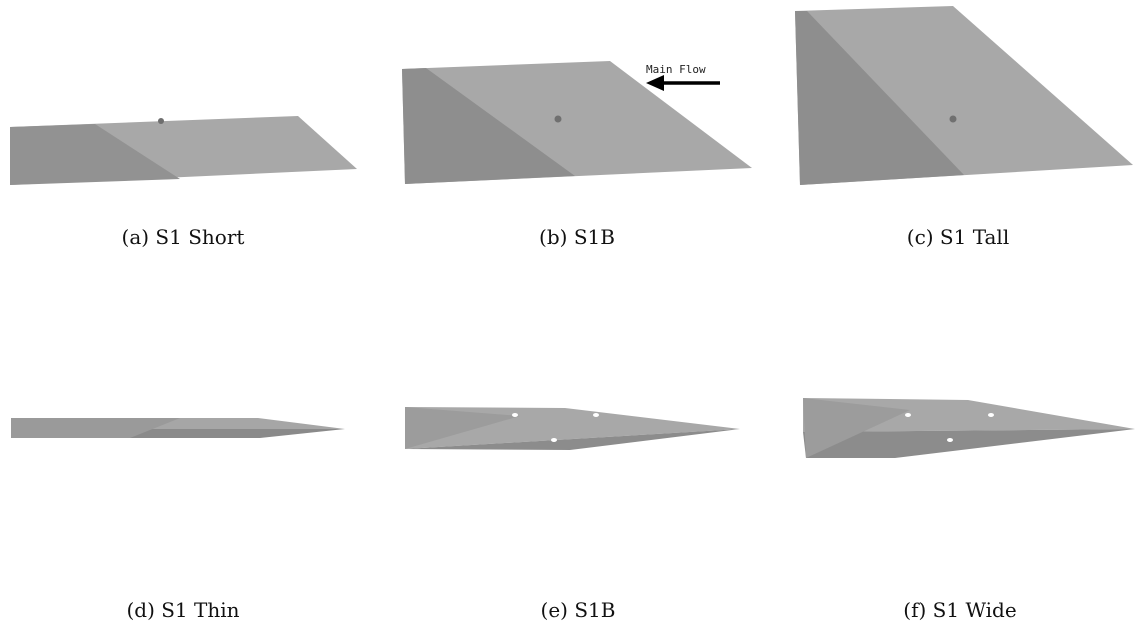 This screenshot has height=635, width=1146. Describe the element at coordinates (953, 119) in the screenshot. I see `panel-c-probe-marker` at that location.